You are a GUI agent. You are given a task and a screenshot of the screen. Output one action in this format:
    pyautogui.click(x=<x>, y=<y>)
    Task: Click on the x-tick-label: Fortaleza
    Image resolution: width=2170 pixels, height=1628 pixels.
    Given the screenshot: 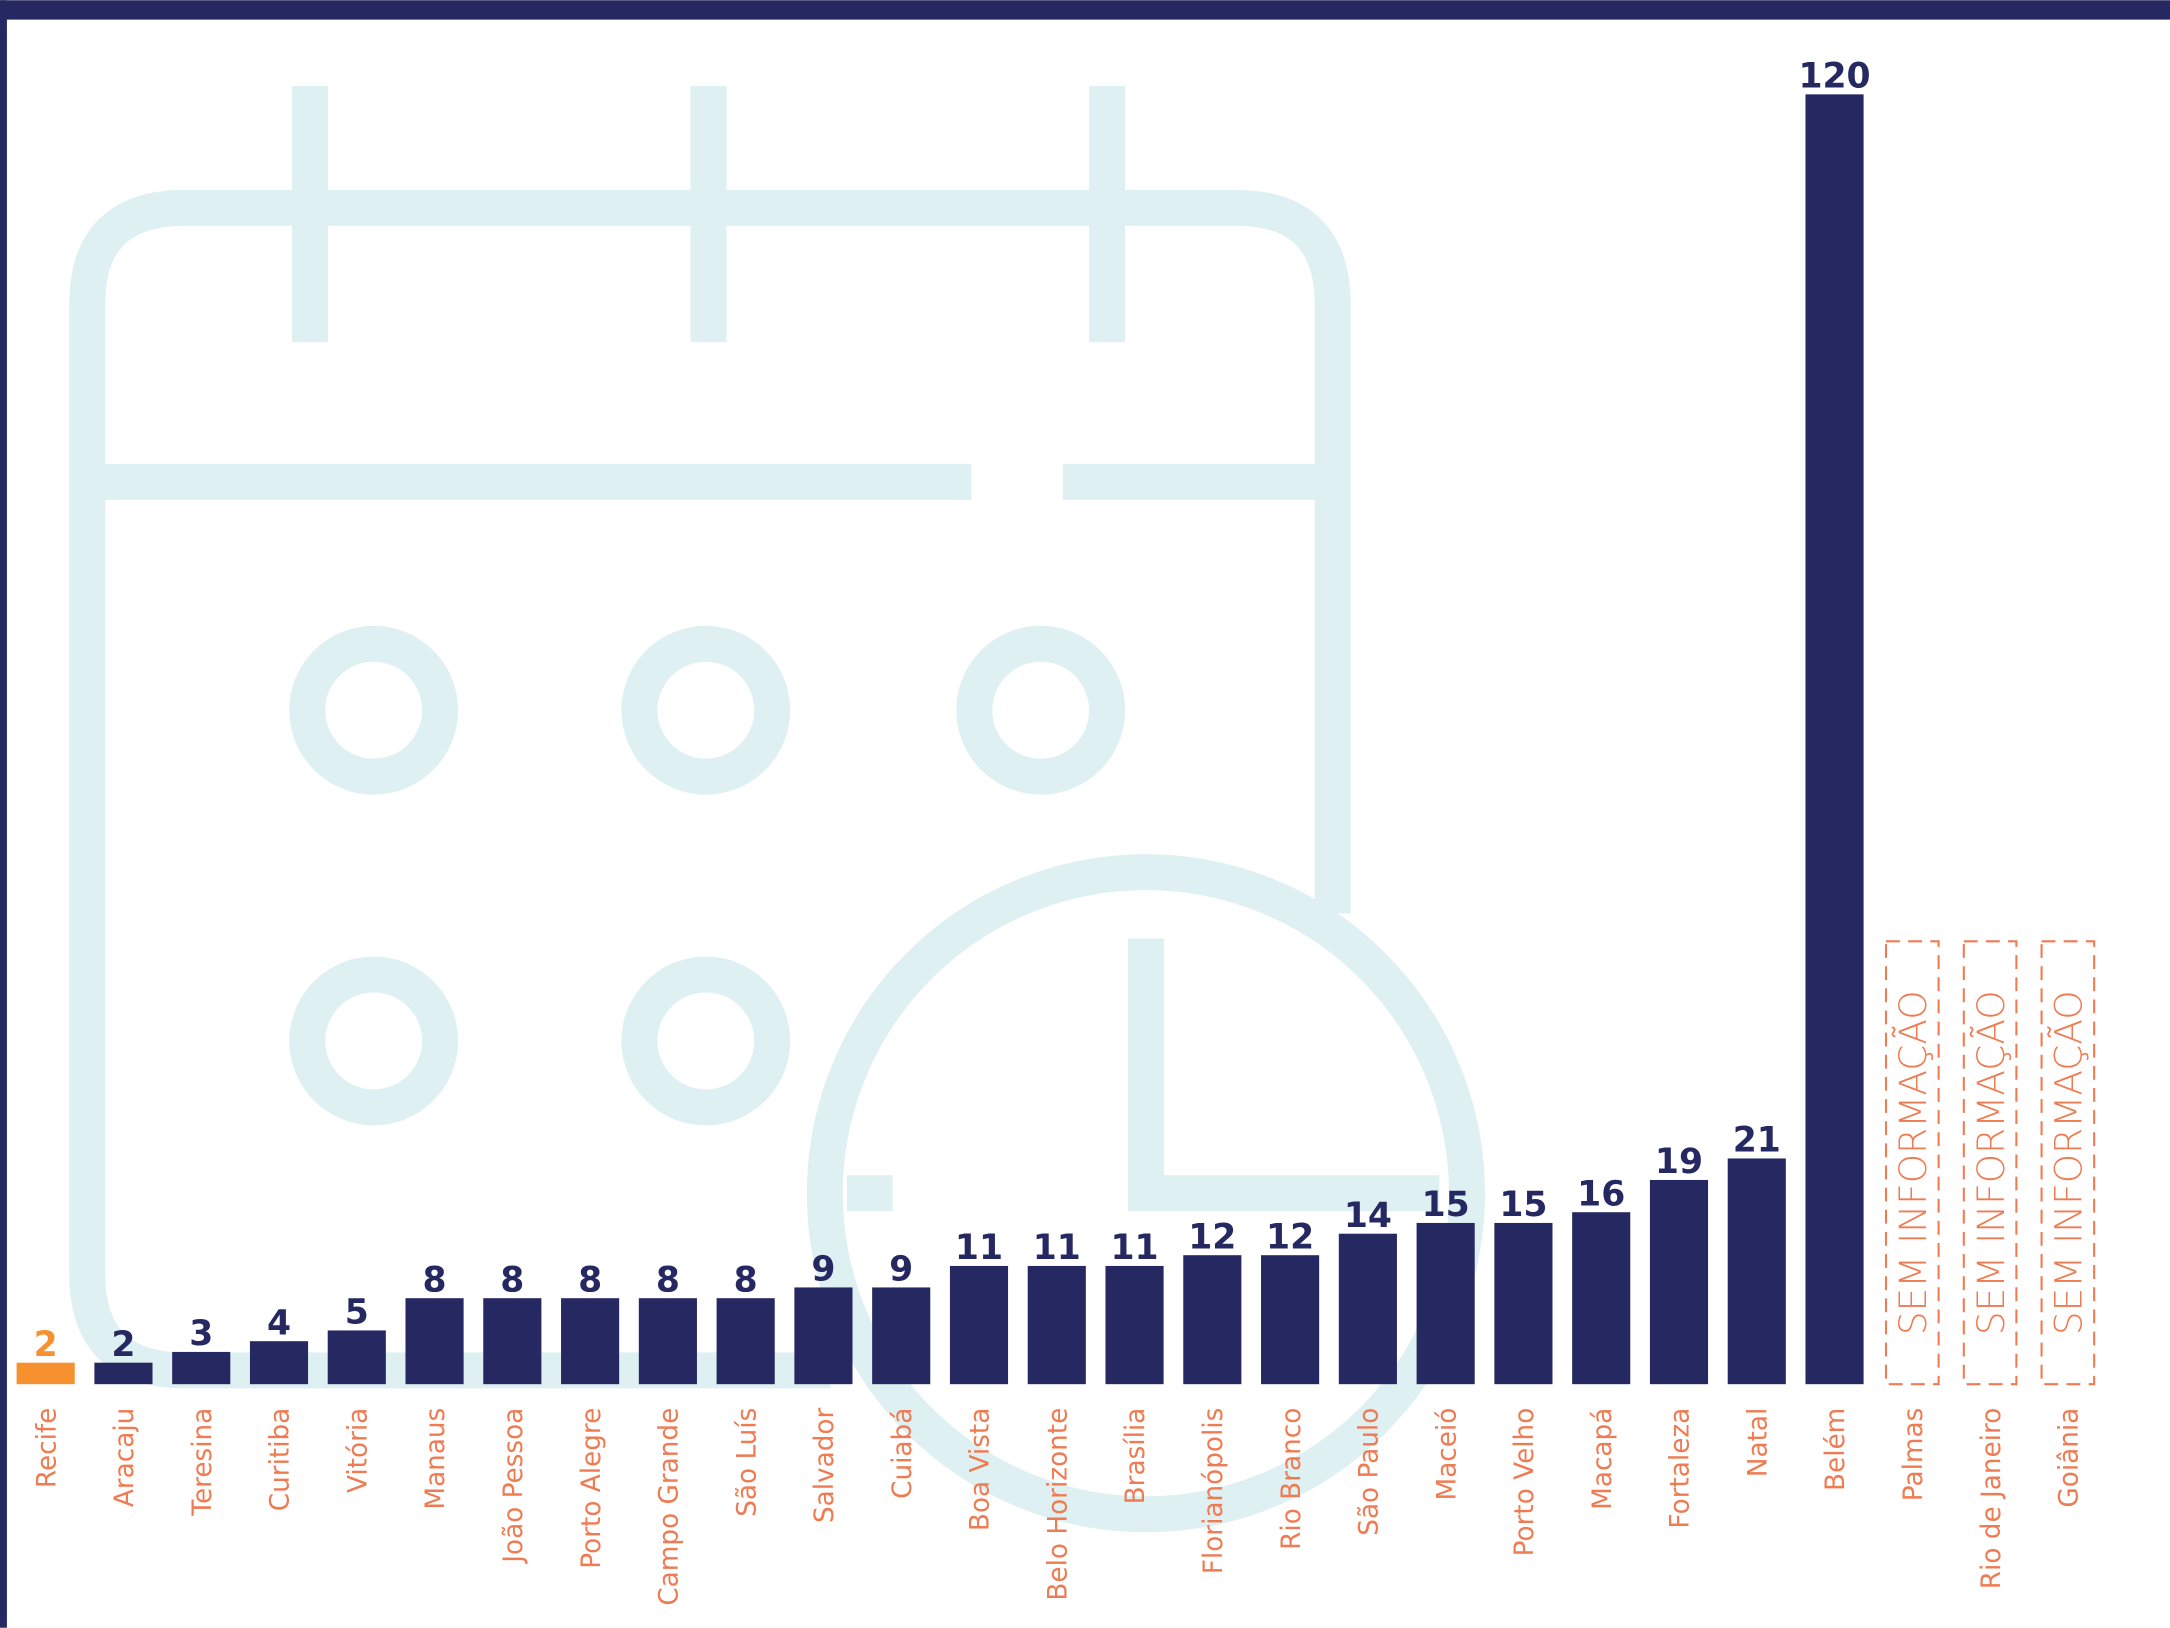 What is the action you would take?
    pyautogui.click(x=1681, y=1468)
    